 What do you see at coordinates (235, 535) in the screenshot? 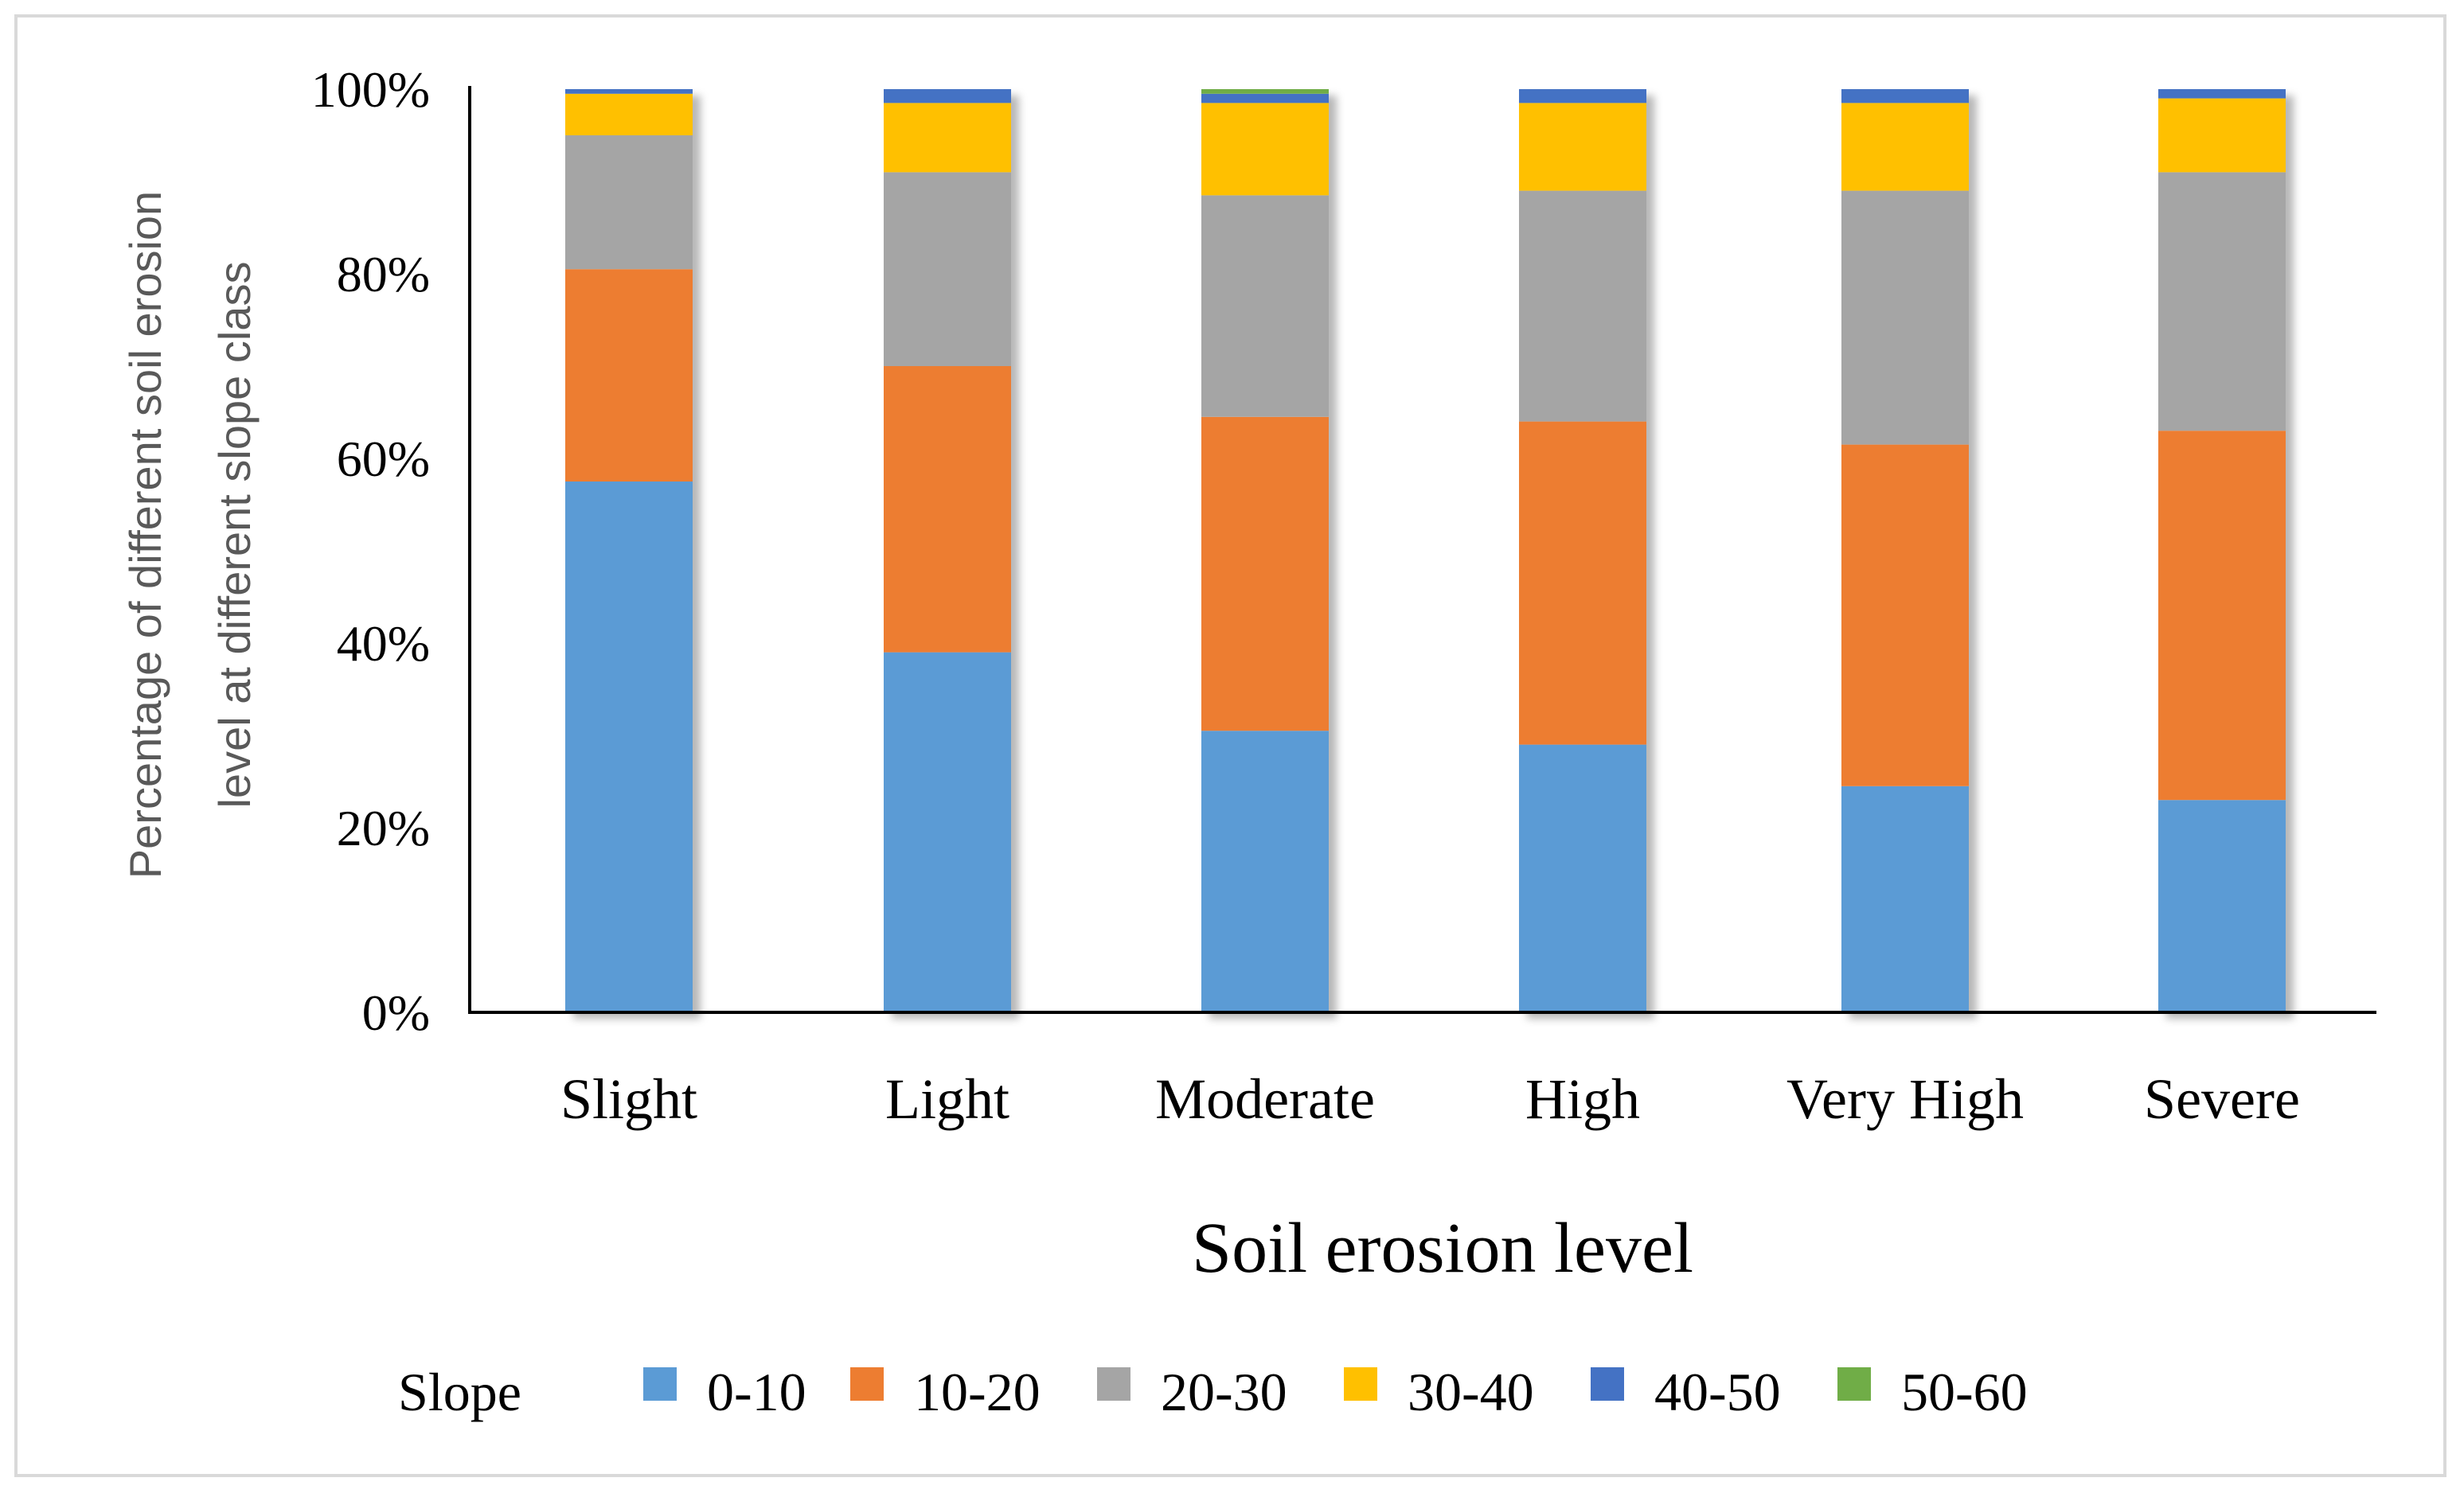
I see `y-axis-title-line-2: level at different slope class` at bounding box center [235, 535].